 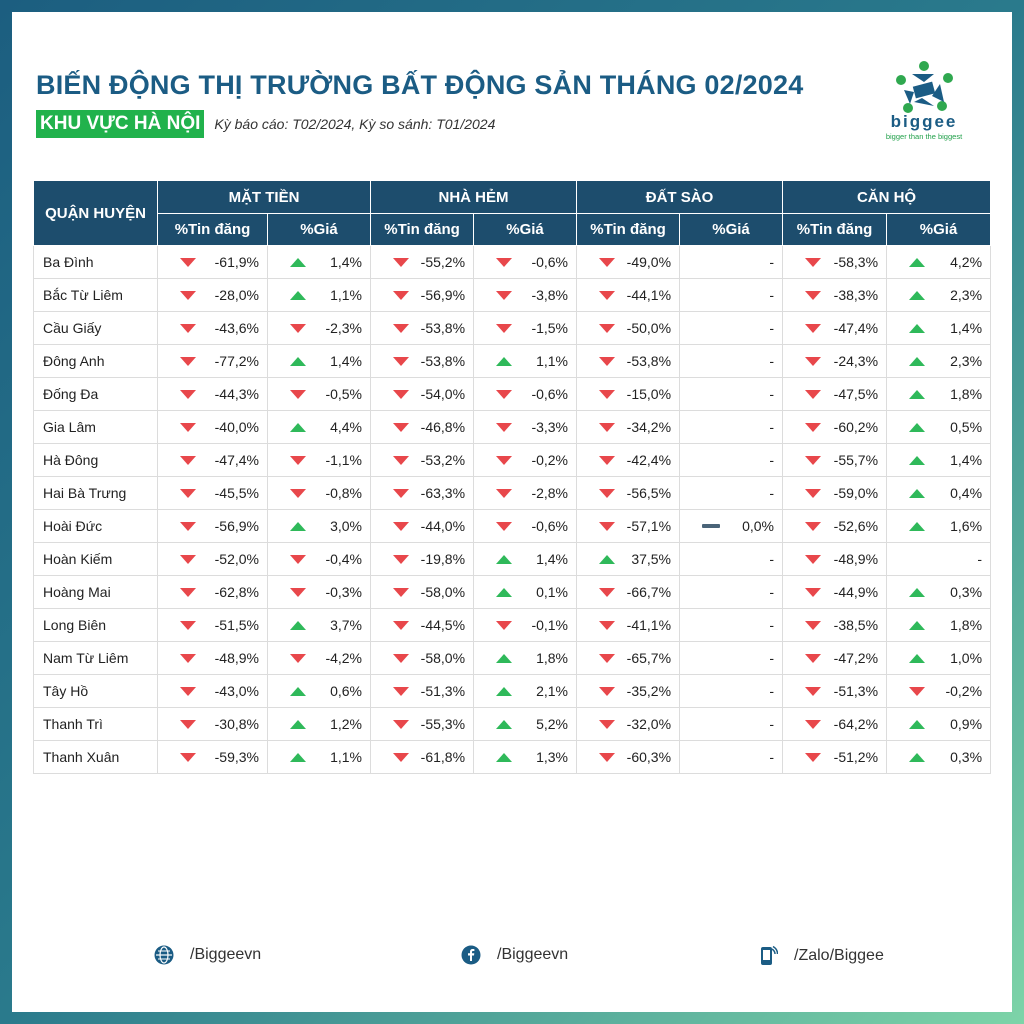 I want to click on value-cell: -52,6%, so click(x=835, y=526).